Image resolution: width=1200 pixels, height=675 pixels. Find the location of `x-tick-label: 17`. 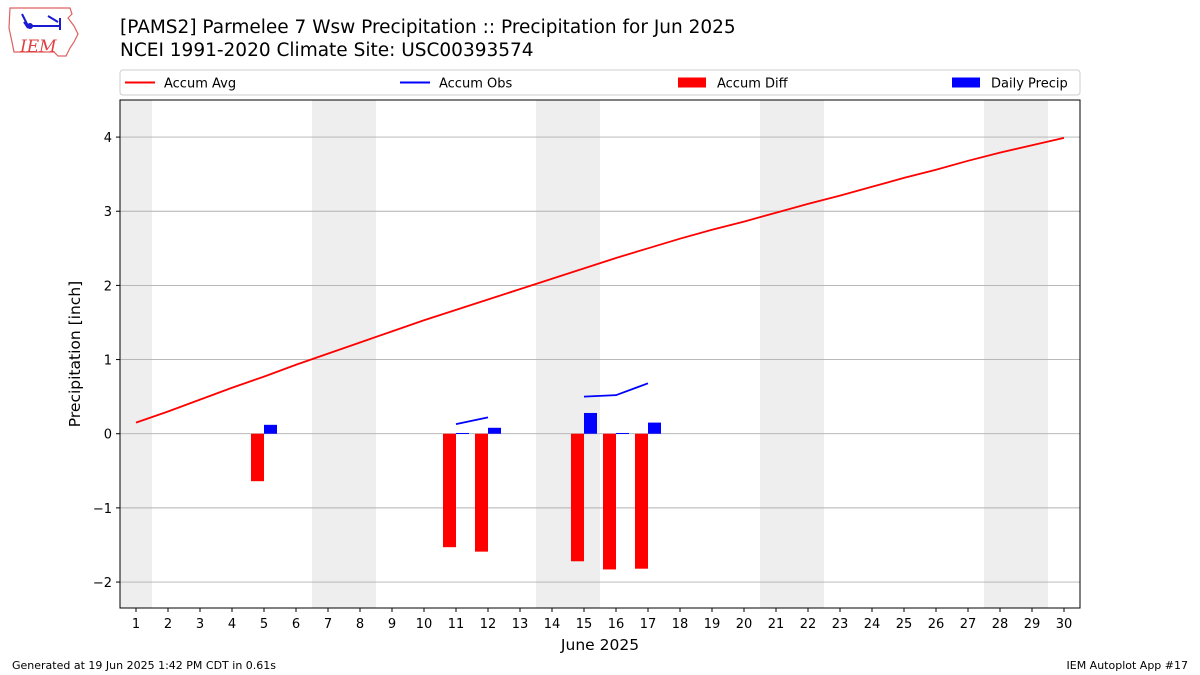

x-tick-label: 17 is located at coordinates (648, 624).